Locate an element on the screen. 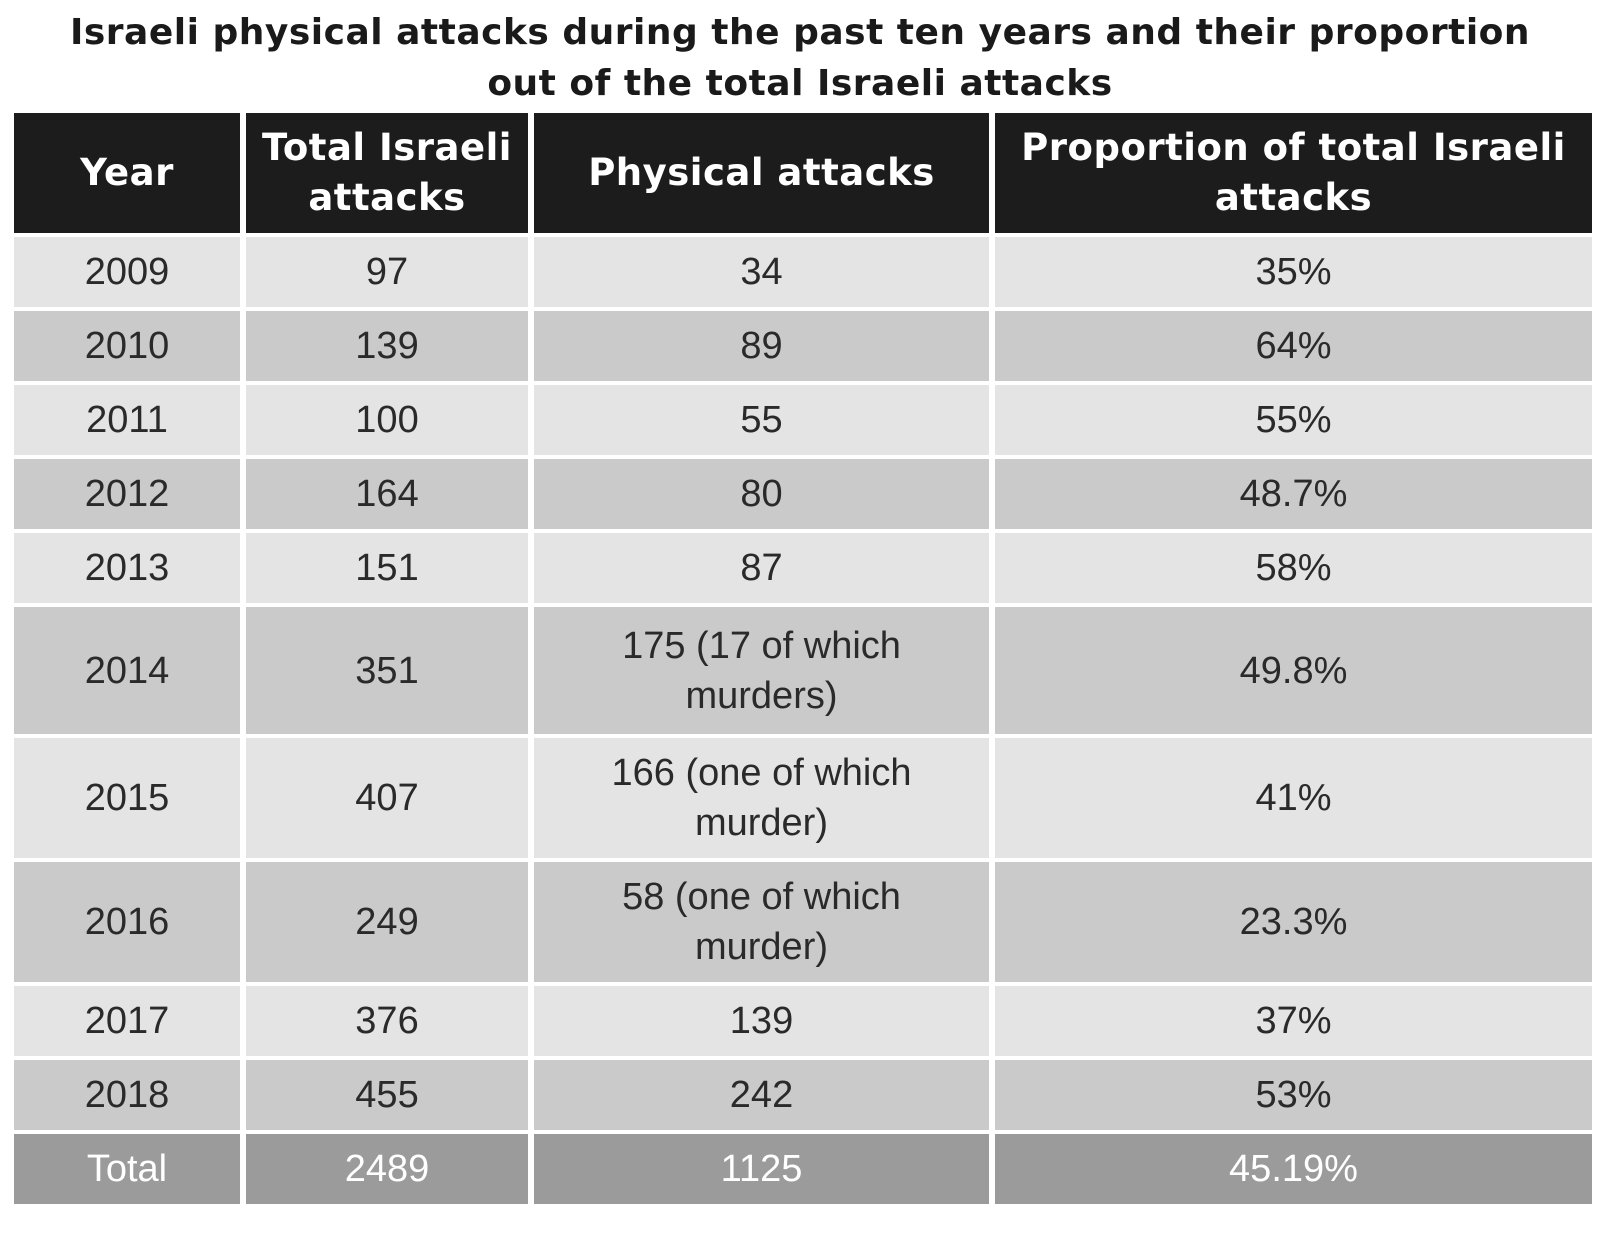 The image size is (1600, 1239). total-proportion-cell: 45.19% is located at coordinates (1293, 1169).